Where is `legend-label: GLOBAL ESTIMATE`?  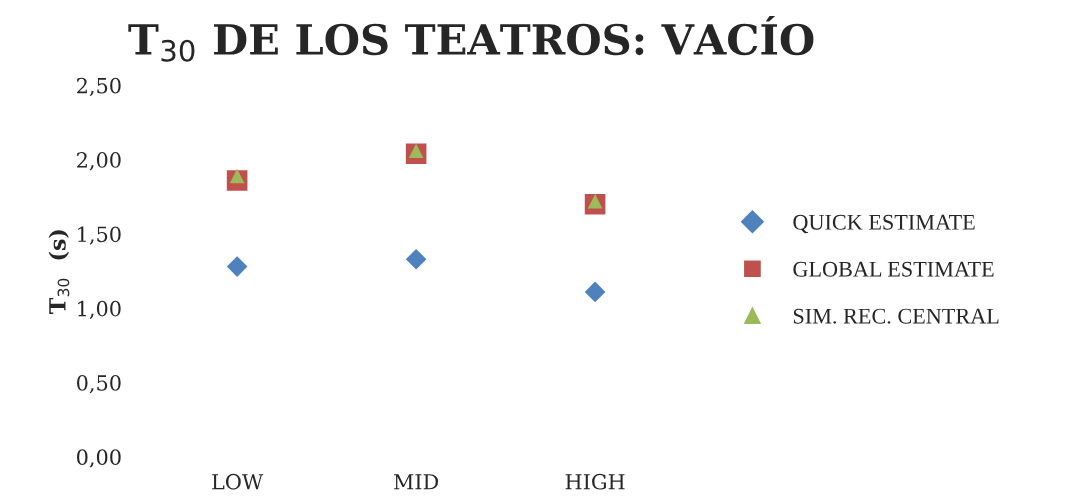
legend-label: GLOBAL ESTIMATE is located at coordinates (893, 269).